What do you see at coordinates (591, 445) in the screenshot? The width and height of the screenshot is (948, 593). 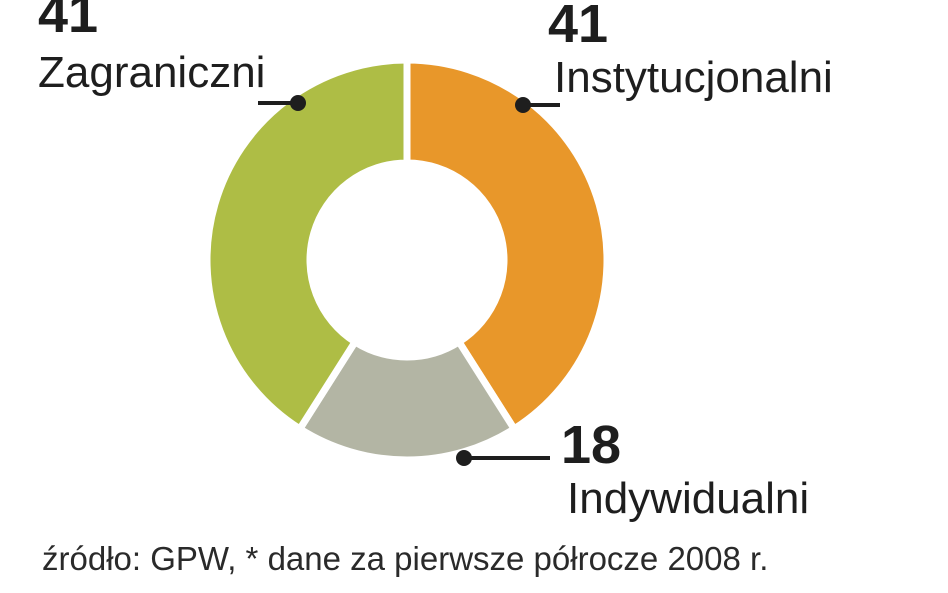 I see `value-label-indywidualni: 18` at bounding box center [591, 445].